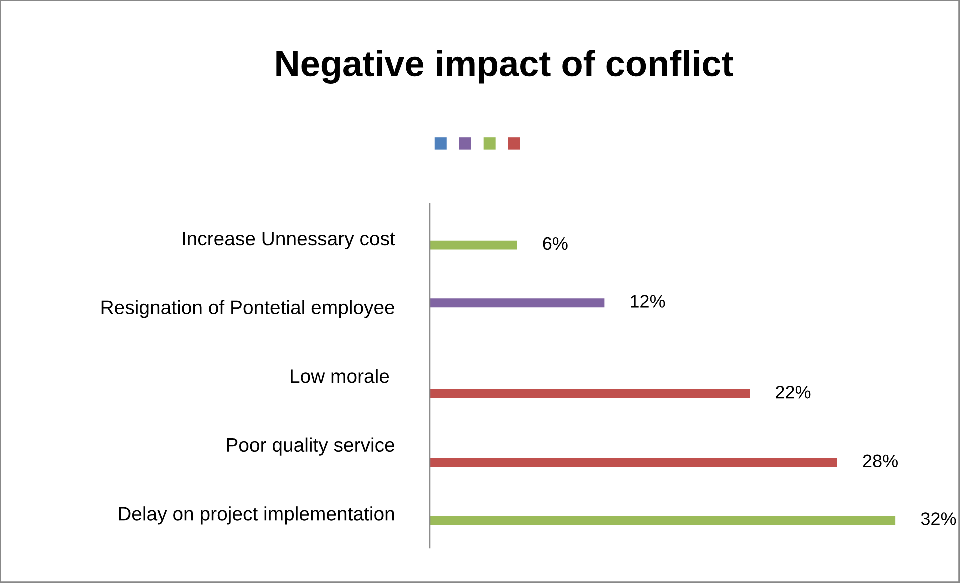 Image resolution: width=960 pixels, height=583 pixels. I want to click on y-tick-label: Delay on project implementation, so click(256, 515).